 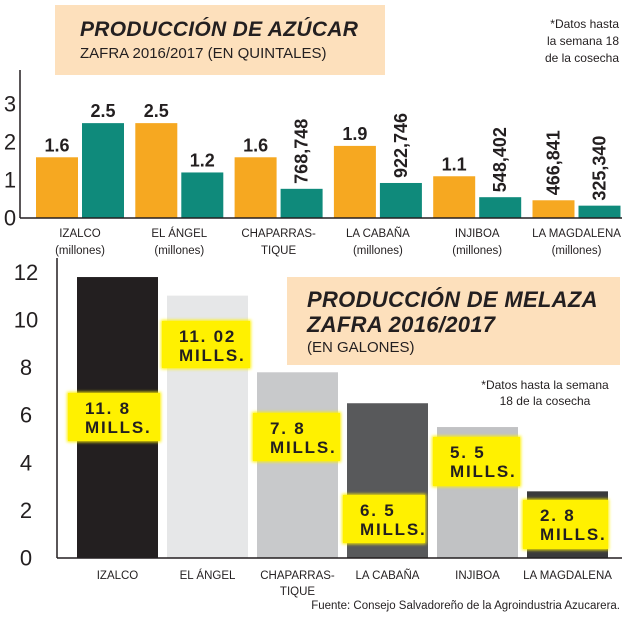 What do you see at coordinates (219, 29) in the screenshot?
I see `sugar-chart-title: PRODUCCIÓN DE AZÚCAR` at bounding box center [219, 29].